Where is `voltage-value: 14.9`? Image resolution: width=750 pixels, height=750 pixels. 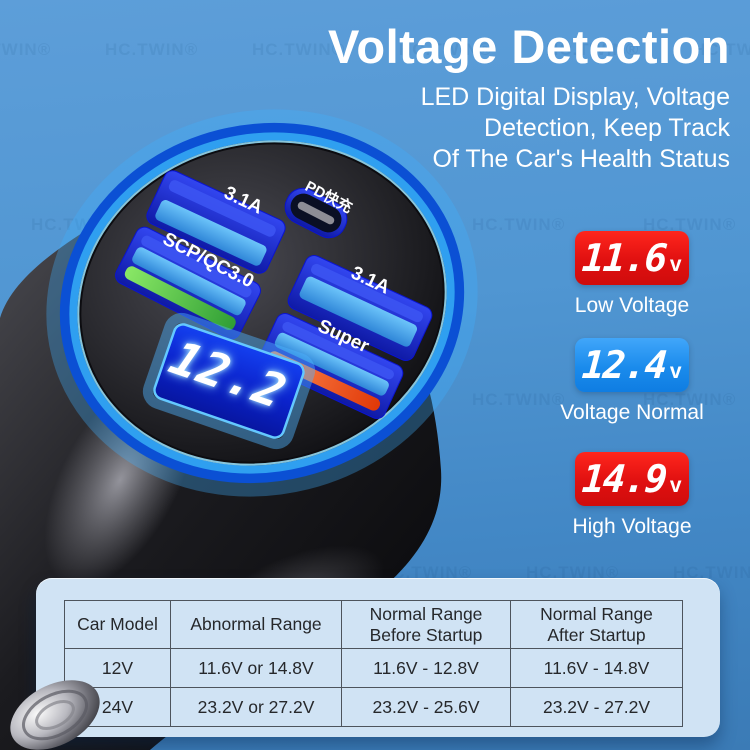
voltage-value: 14.9 is located at coordinates (624, 479).